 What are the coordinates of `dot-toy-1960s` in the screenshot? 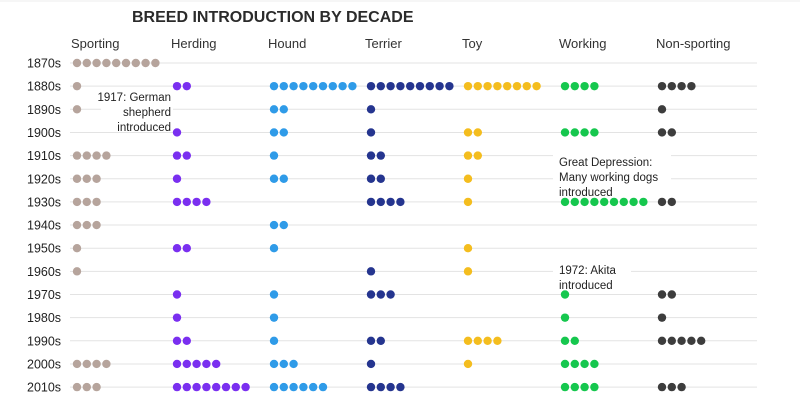 It's located at (468, 271).